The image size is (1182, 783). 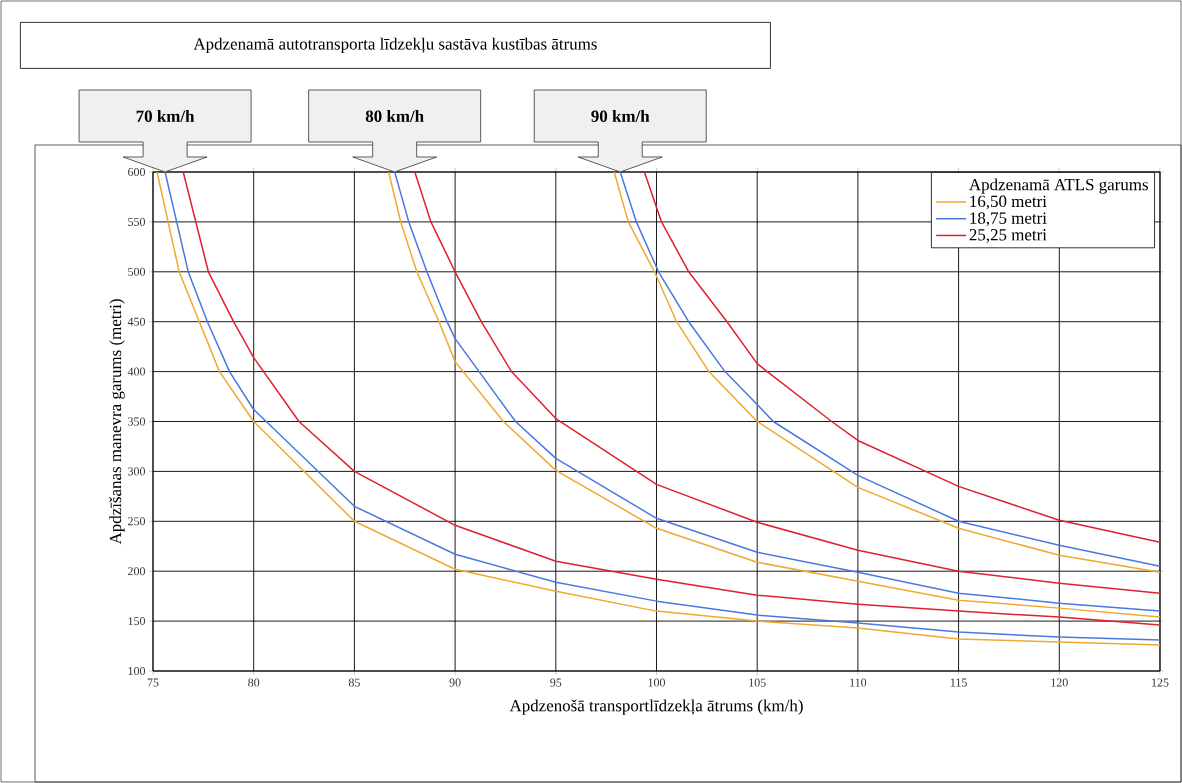 I want to click on y-tick-label: 400, so click(x=136, y=371).